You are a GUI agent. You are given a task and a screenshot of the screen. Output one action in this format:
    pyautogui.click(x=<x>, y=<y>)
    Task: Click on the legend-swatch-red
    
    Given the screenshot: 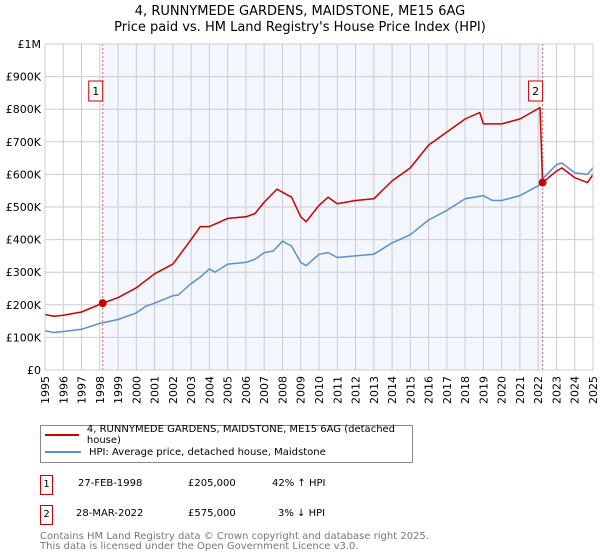 What is the action you would take?
    pyautogui.click(x=62, y=435)
    